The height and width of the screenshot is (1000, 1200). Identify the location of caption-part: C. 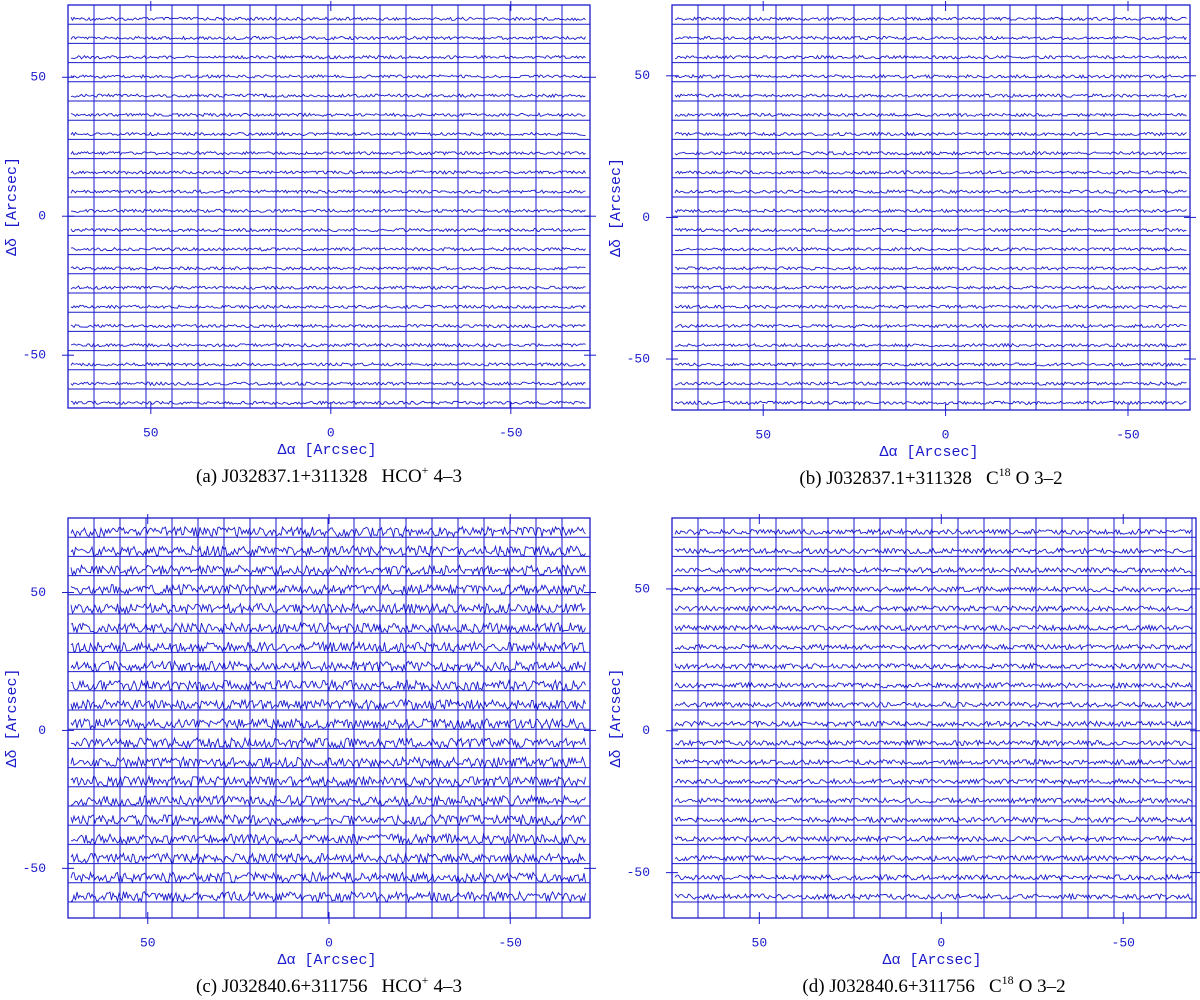
(995, 986).